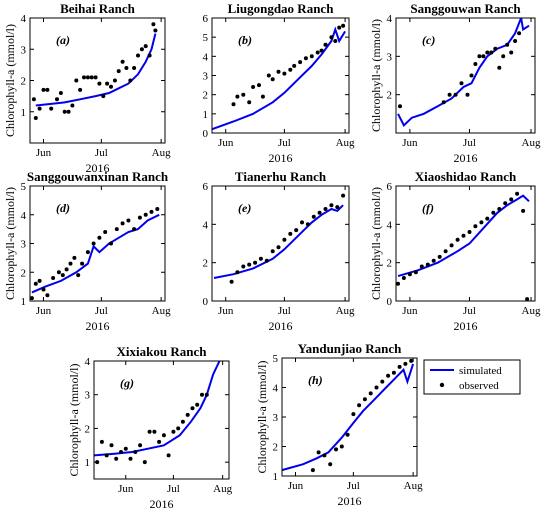 Image resolution: width=550 pixels, height=515 pixels. Describe the element at coordinates (465, 8) in the screenshot. I see `panel-title: Sanggouwan Ranch` at that location.